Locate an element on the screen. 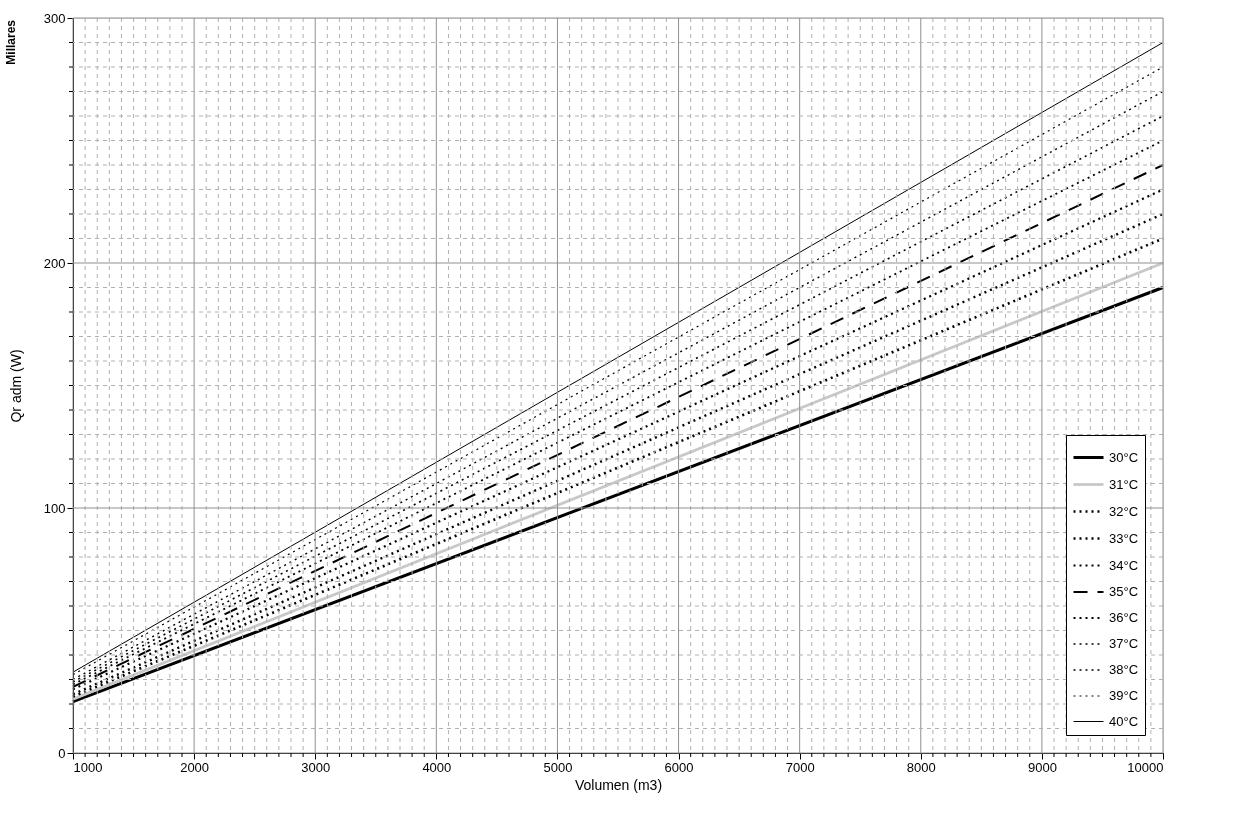 Image resolution: width=1255 pixels, height=832 pixels. y-tick-label: 200 is located at coordinates (54, 263).